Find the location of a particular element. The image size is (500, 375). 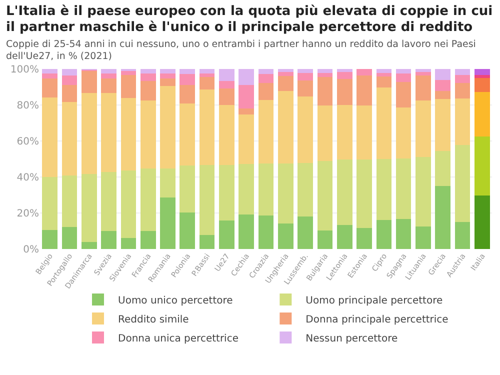

legend-label: Uomo principale percettore is located at coordinates (374, 300).